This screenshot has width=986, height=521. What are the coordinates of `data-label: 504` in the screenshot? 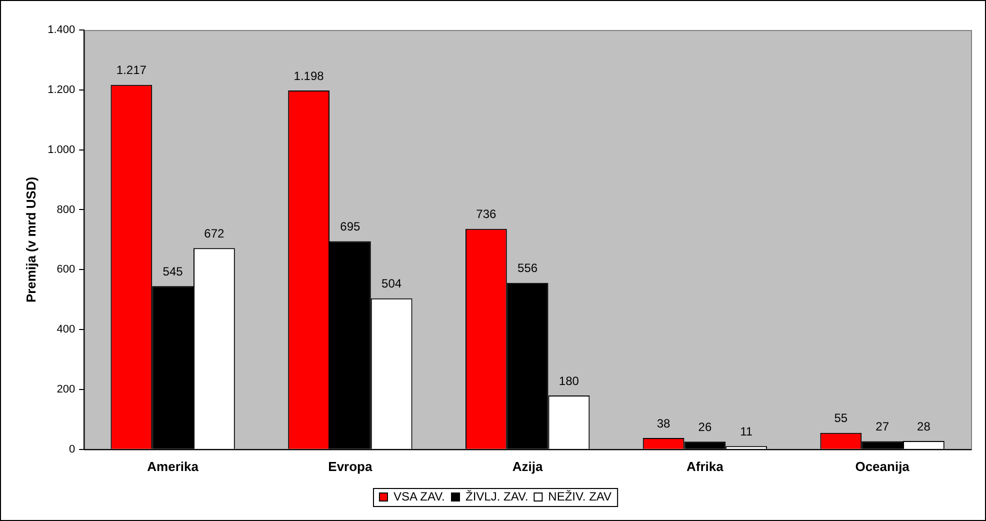 It's located at (392, 283).